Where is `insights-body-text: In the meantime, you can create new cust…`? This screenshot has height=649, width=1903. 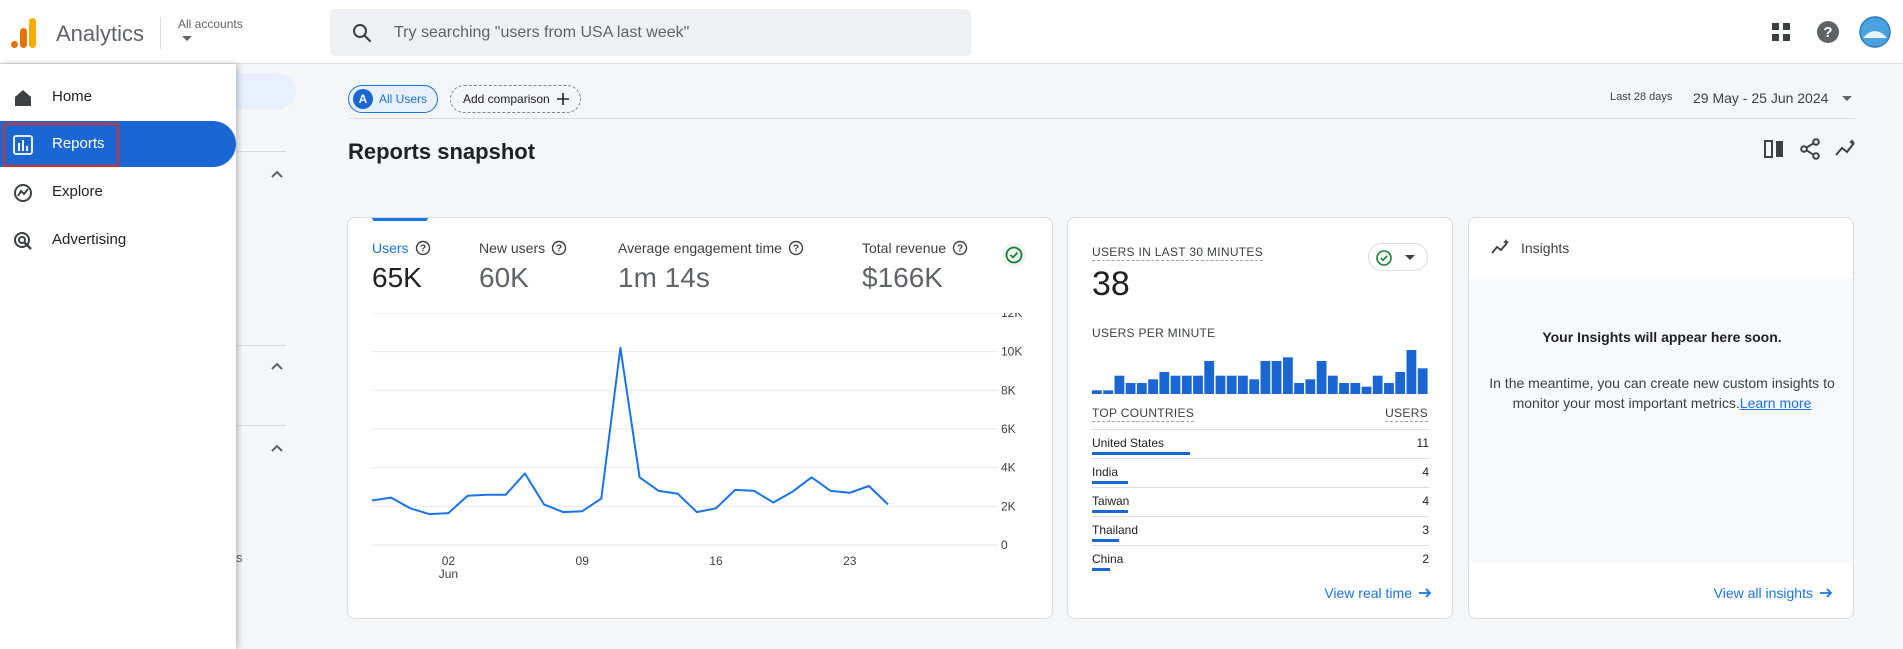 insights-body-text: In the meantime, you can create new cust… is located at coordinates (1662, 393).